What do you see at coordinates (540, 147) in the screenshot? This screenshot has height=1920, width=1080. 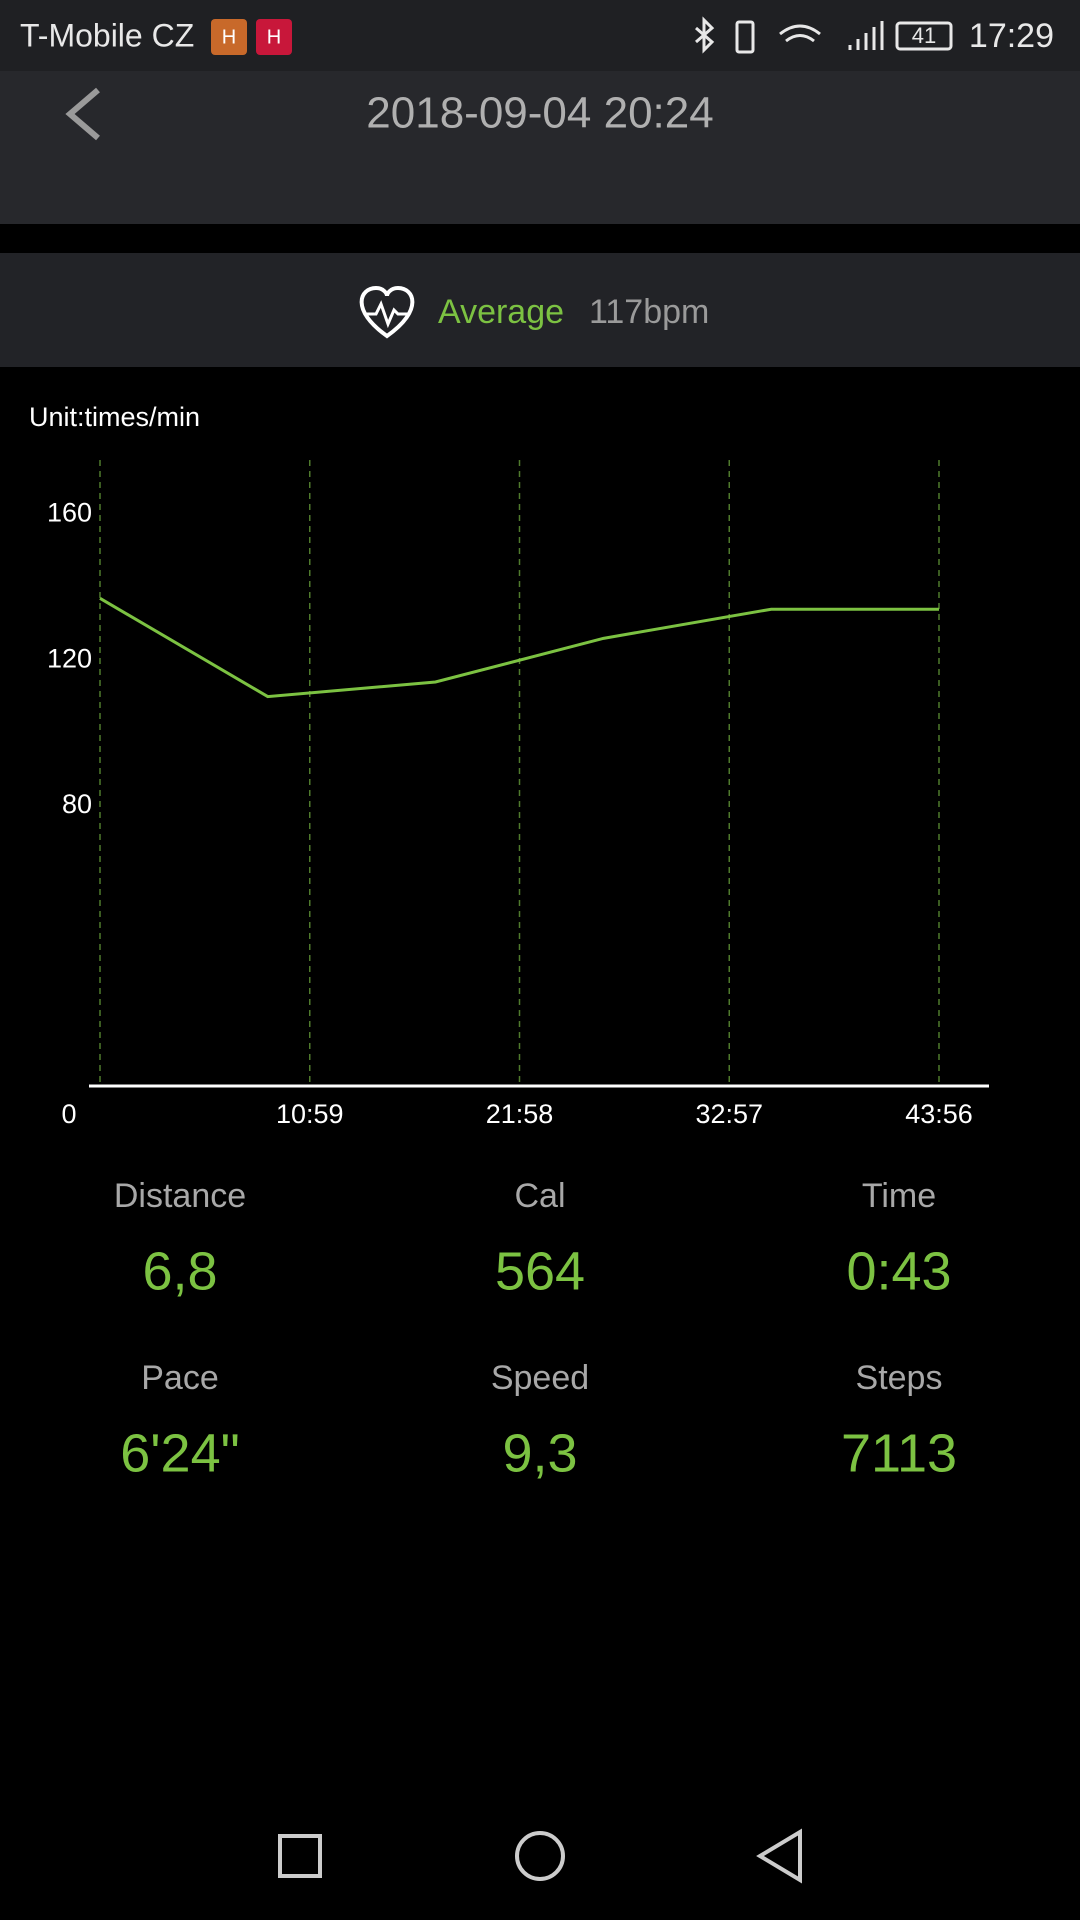 I see `header` at bounding box center [540, 147].